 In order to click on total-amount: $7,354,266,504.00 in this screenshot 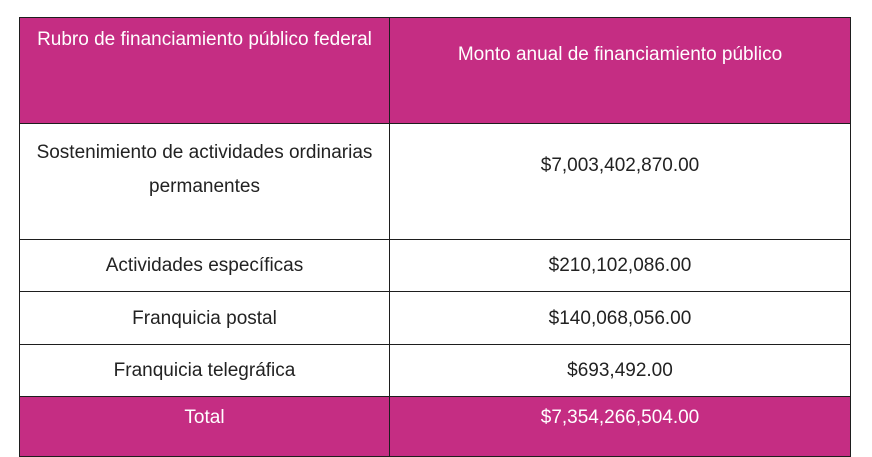, I will do `click(620, 426)`.